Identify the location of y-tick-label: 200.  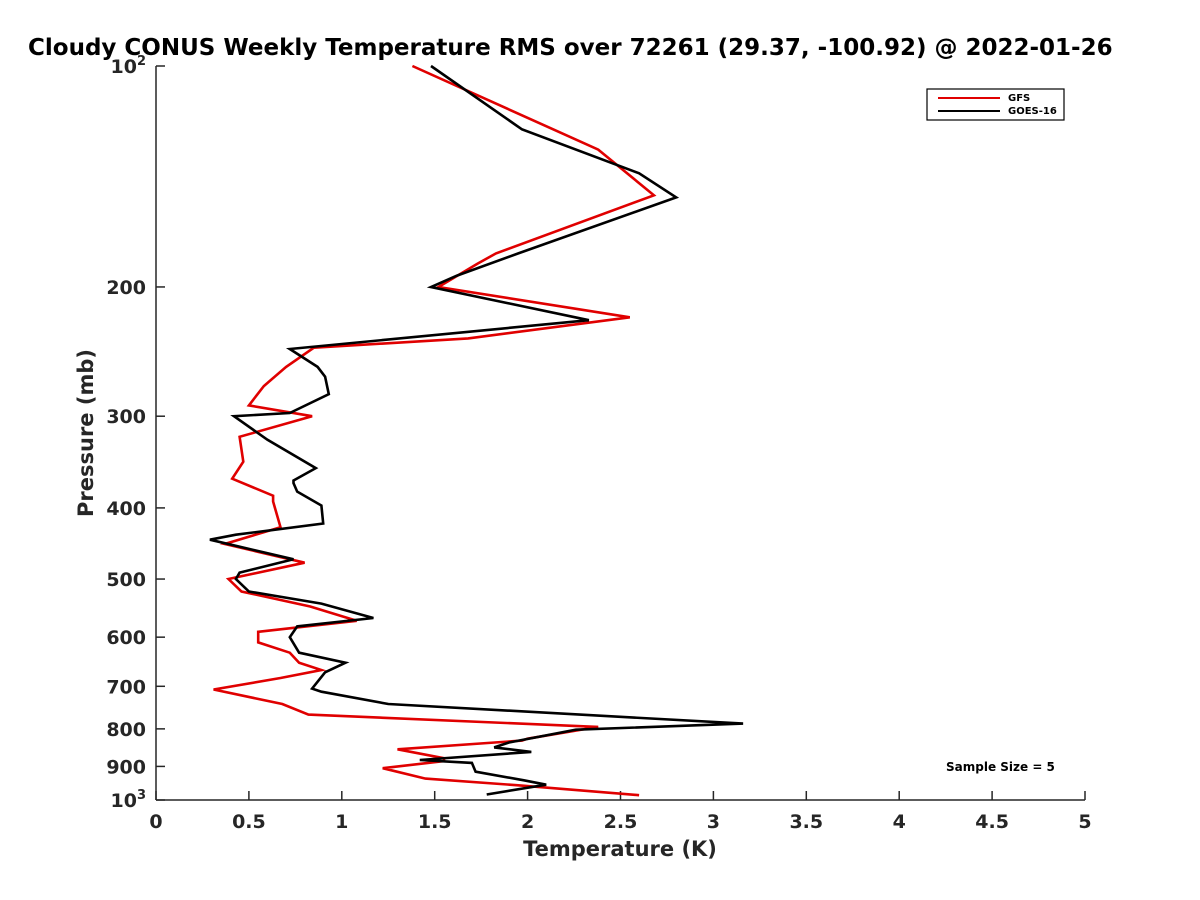
(126, 288).